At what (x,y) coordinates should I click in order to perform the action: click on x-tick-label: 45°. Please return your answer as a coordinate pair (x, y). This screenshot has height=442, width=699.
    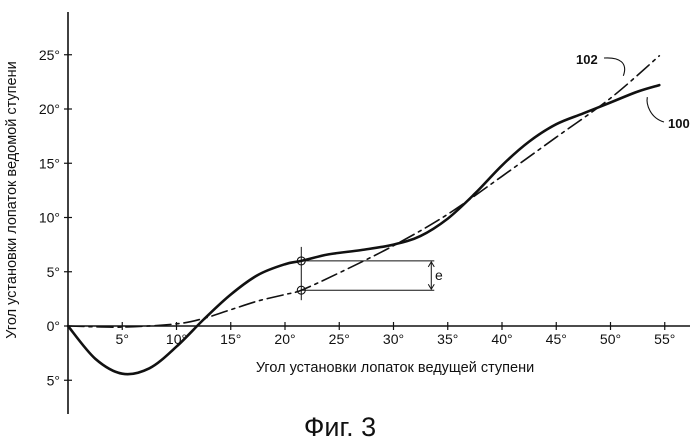
    Looking at the image, I should click on (556, 339).